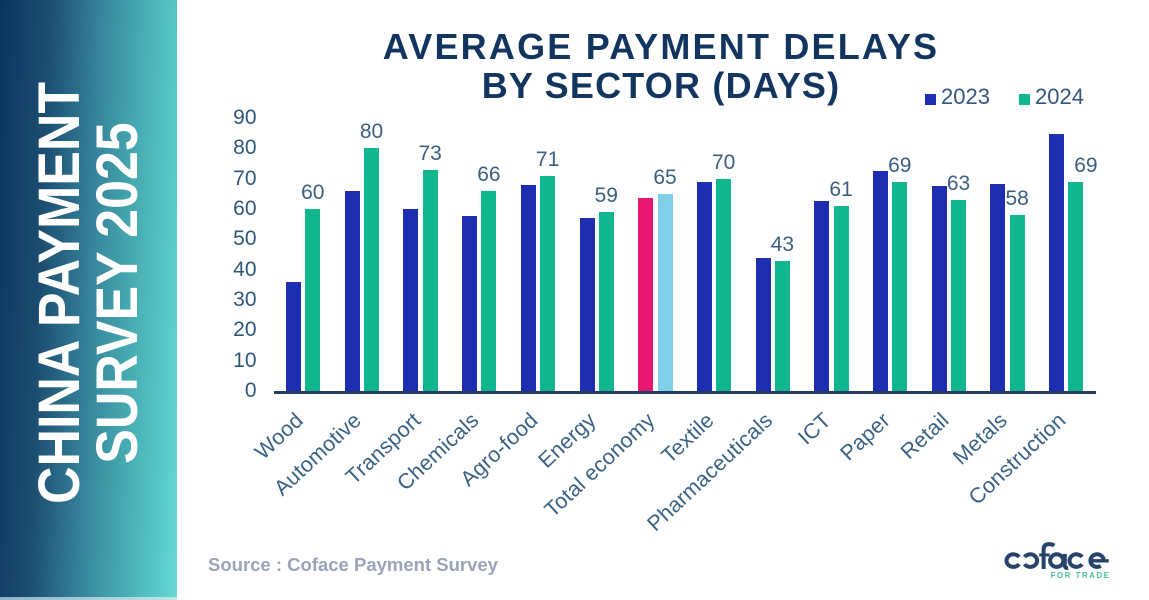  What do you see at coordinates (1081, 575) in the screenshot?
I see `svg-text: FOR TRADE` at bounding box center [1081, 575].